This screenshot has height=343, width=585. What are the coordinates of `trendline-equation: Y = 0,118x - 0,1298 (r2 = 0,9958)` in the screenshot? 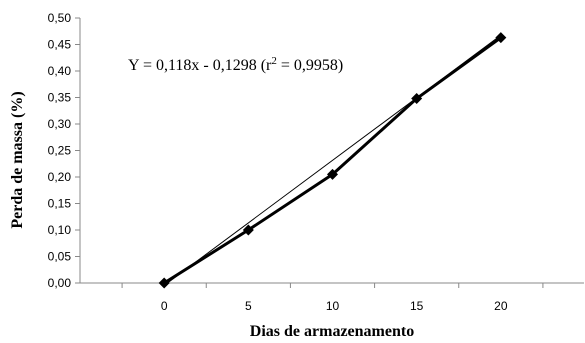 It's located at (235, 64).